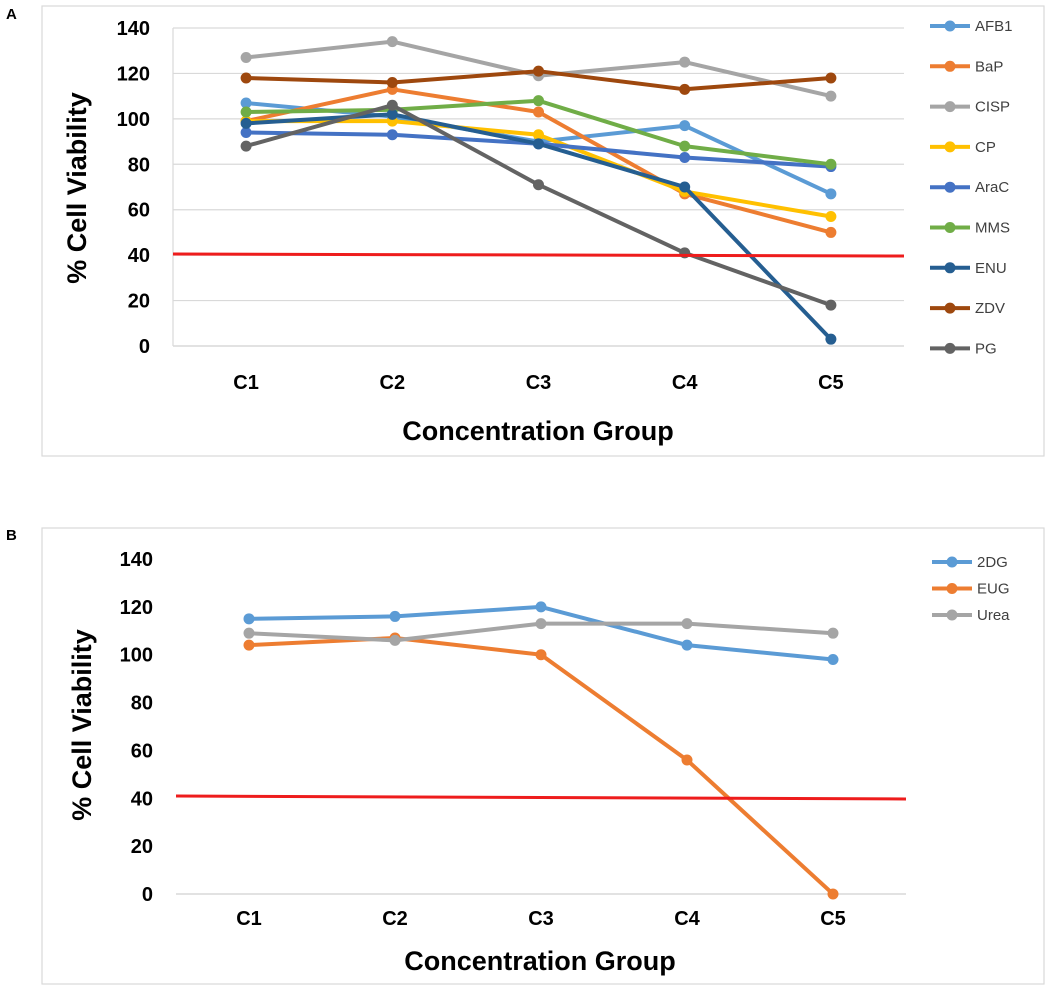 The height and width of the screenshot is (990, 1055). I want to click on legend-label-bap: BaP, so click(989, 66).